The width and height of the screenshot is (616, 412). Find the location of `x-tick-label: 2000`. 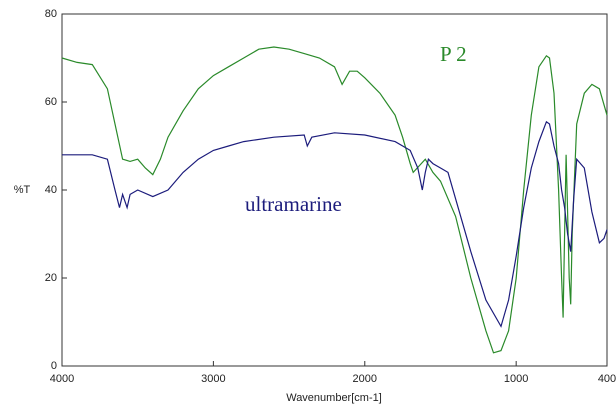

x-tick-label: 2000 is located at coordinates (365, 379).